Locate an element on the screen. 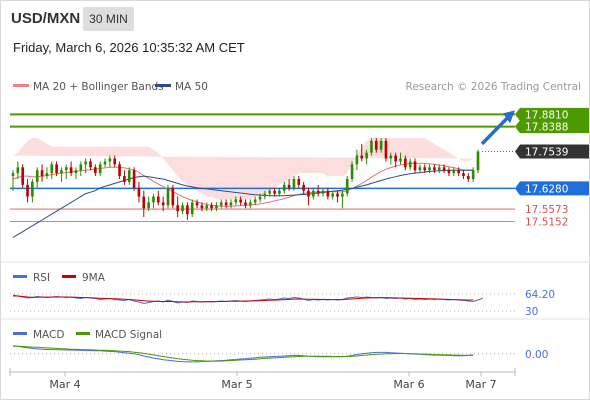 Image resolution: width=590 pixels, height=400 pixels. macd-series-line is located at coordinates (243, 353).